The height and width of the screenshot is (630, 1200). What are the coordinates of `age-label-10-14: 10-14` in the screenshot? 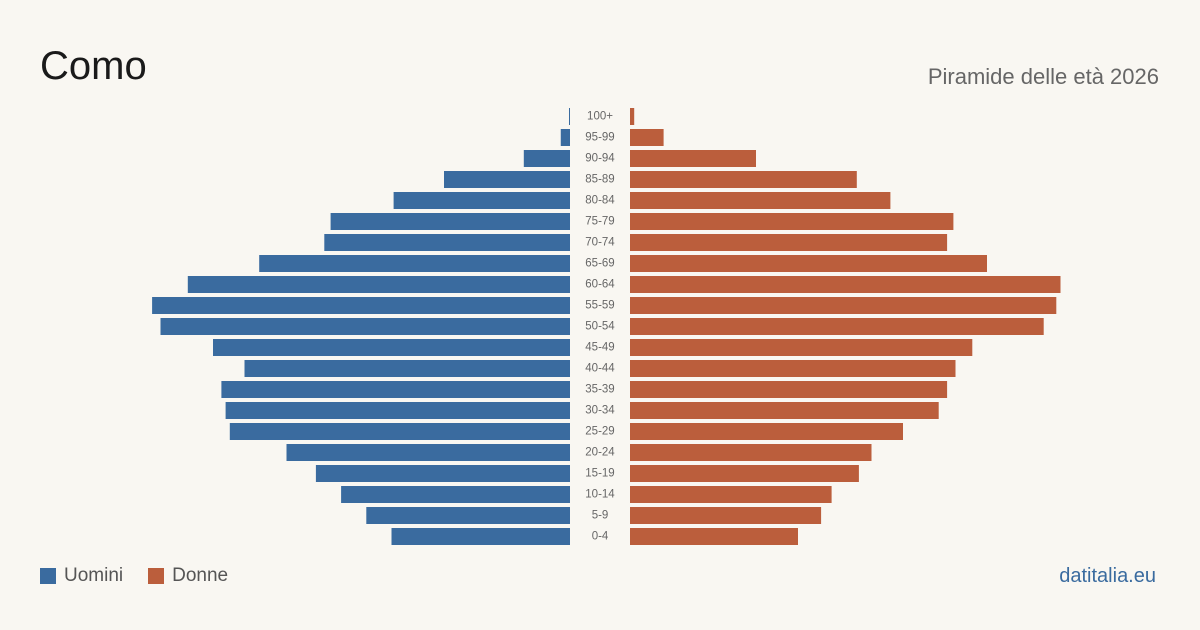 It's located at (600, 495).